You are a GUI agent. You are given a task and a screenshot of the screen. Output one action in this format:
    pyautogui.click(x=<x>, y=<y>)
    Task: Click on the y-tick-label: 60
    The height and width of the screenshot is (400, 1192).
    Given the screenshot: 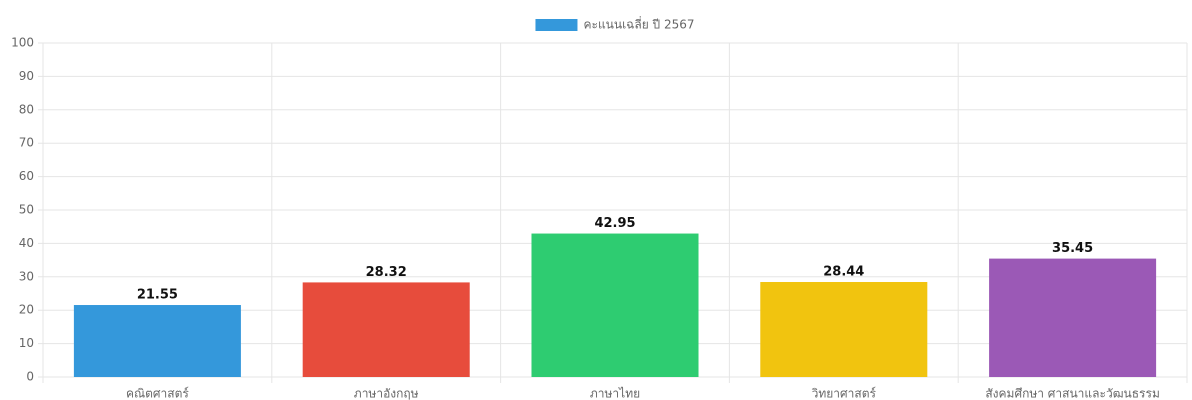 What is the action you would take?
    pyautogui.click(x=26, y=176)
    